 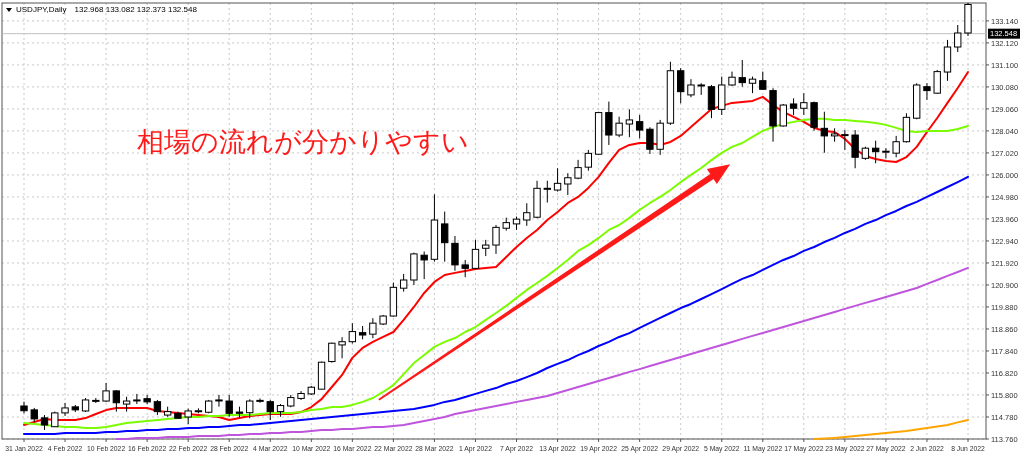 What do you see at coordinates (136, 9) in the screenshot?
I see `chart-subtitle: 132.968 133.082 132.373 132.548` at bounding box center [136, 9].